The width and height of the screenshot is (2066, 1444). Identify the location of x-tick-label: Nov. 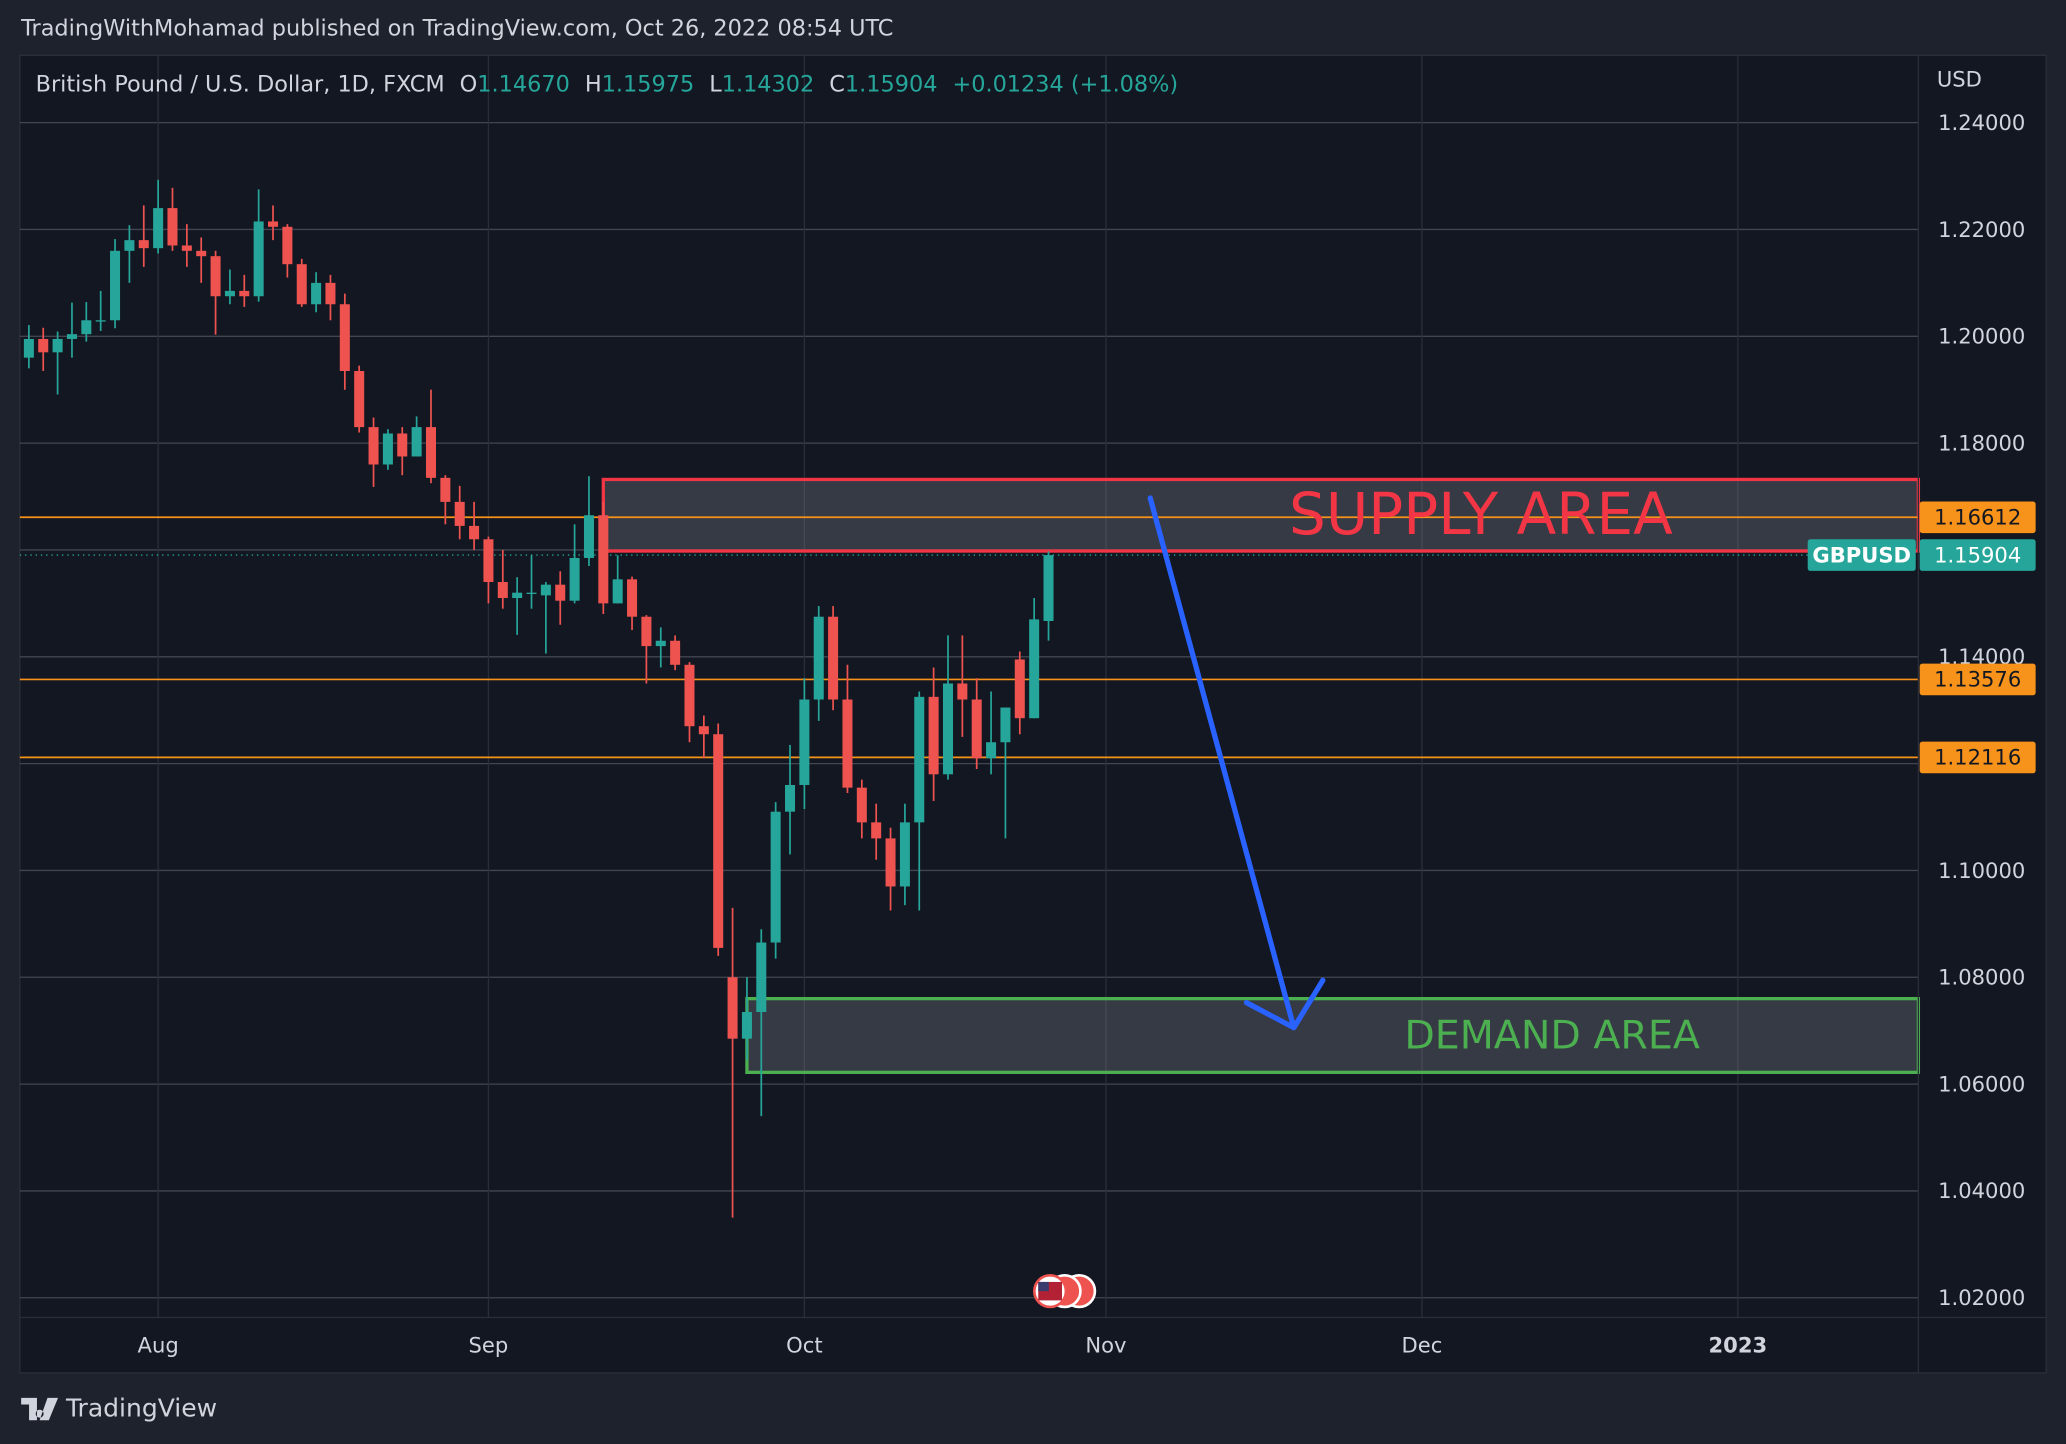
(1105, 1345).